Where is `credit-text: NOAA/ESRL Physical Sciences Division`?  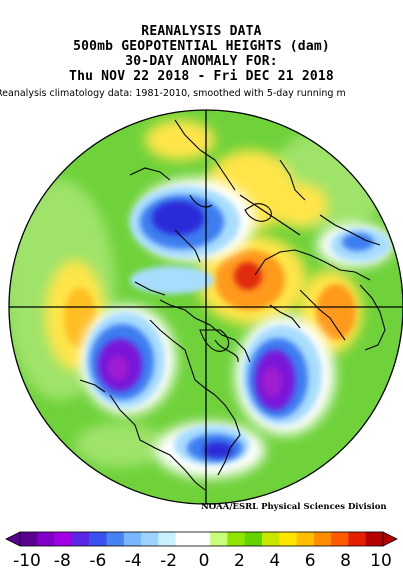
credit-text: NOAA/ESRL Physical Sciences Division is located at coordinates (294, 507).